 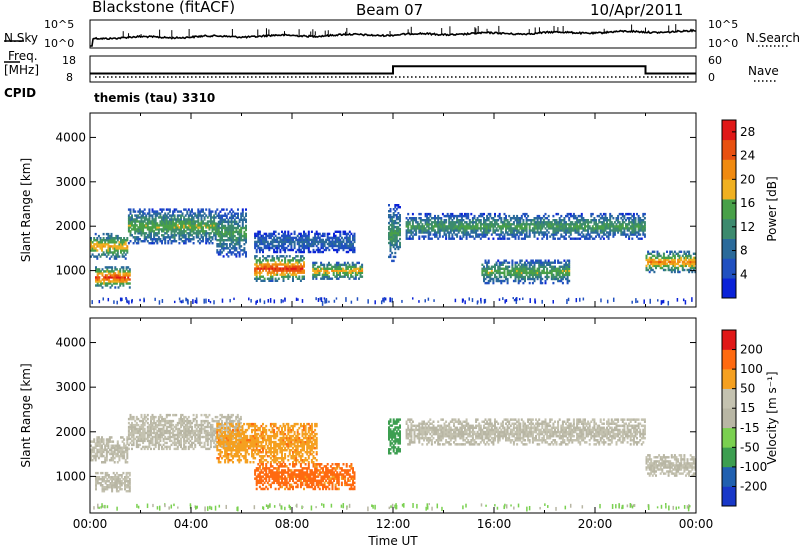 What do you see at coordinates (69, 60) in the screenshot?
I see `freq-tick-top: 18` at bounding box center [69, 60].